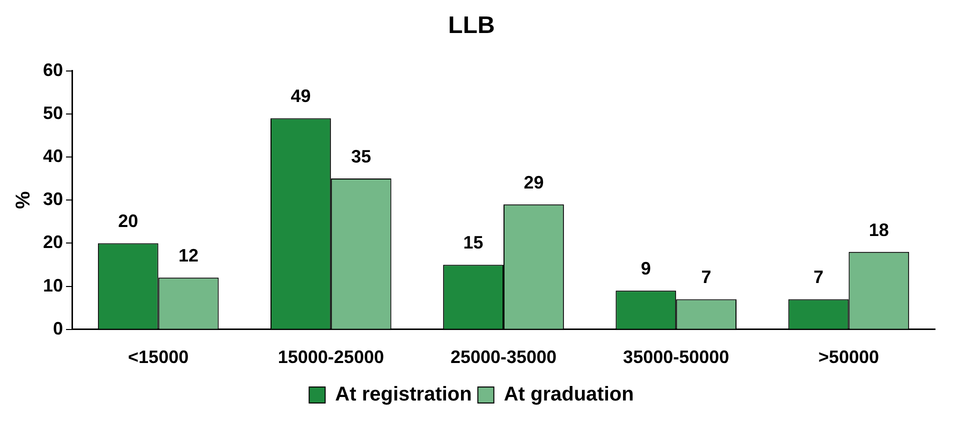 Image resolution: width=963 pixels, height=423 pixels. I want to click on y-axis-title: %, so click(23, 200).